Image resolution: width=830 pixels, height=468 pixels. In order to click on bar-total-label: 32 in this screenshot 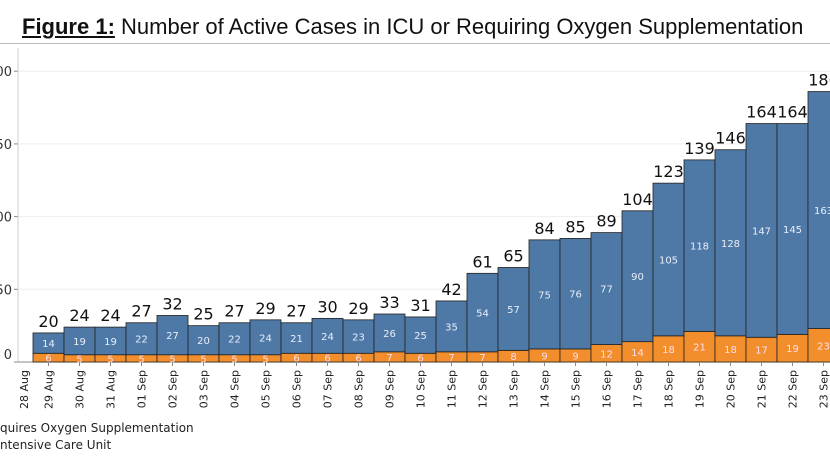, I will do `click(172, 303)`.